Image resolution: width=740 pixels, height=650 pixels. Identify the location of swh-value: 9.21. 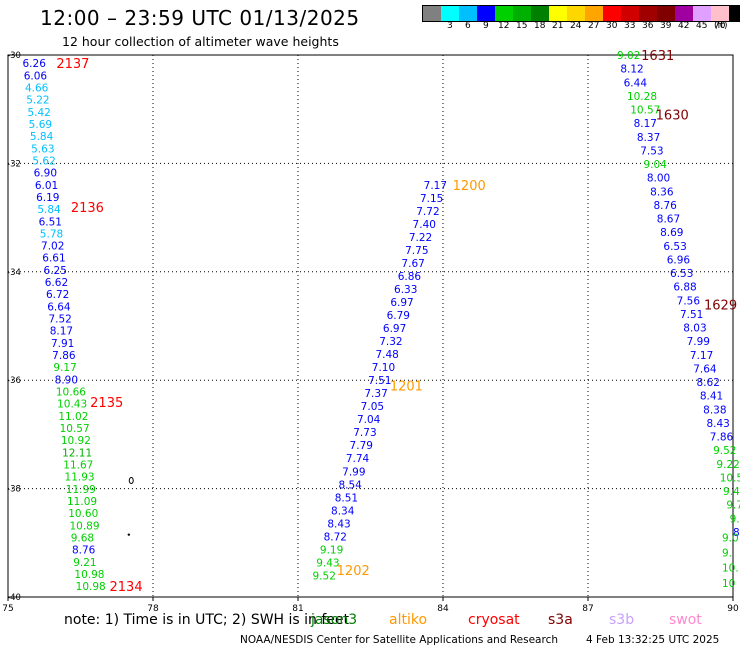
(84, 563).